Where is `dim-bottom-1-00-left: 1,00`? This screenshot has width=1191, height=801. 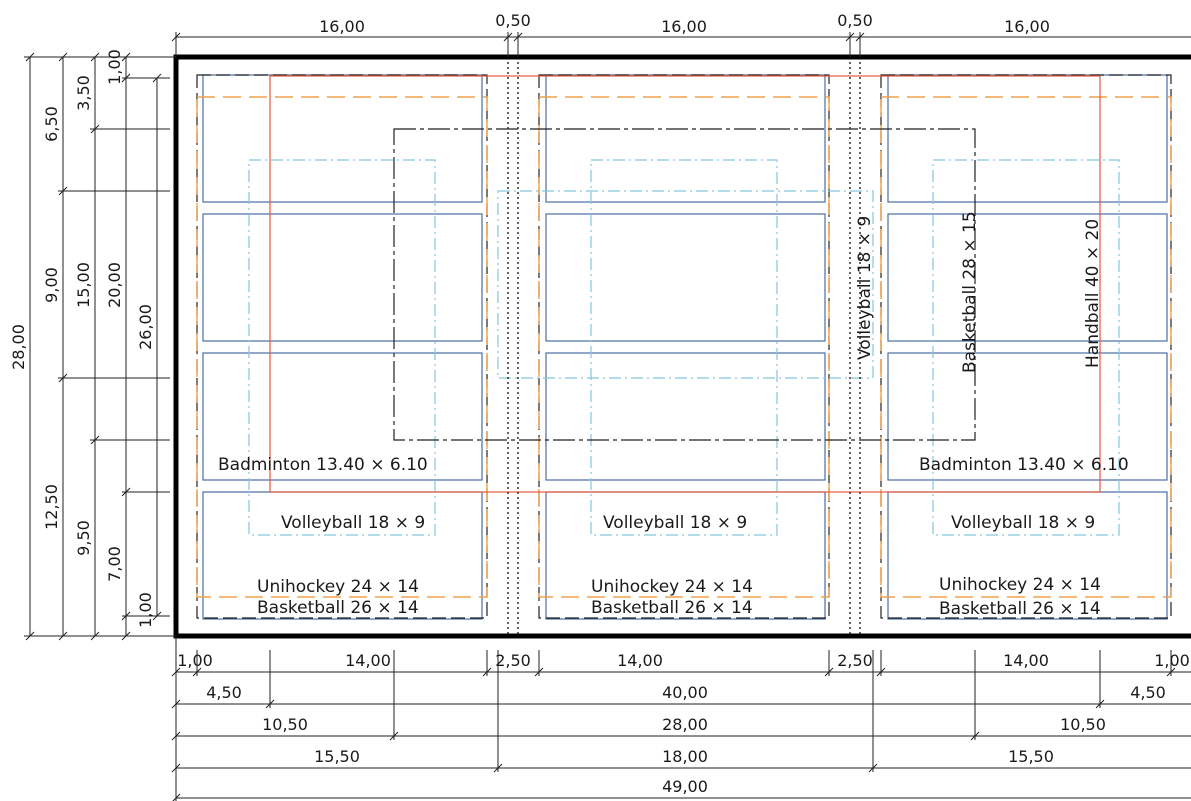
dim-bottom-1-00-left: 1,00 is located at coordinates (195, 660).